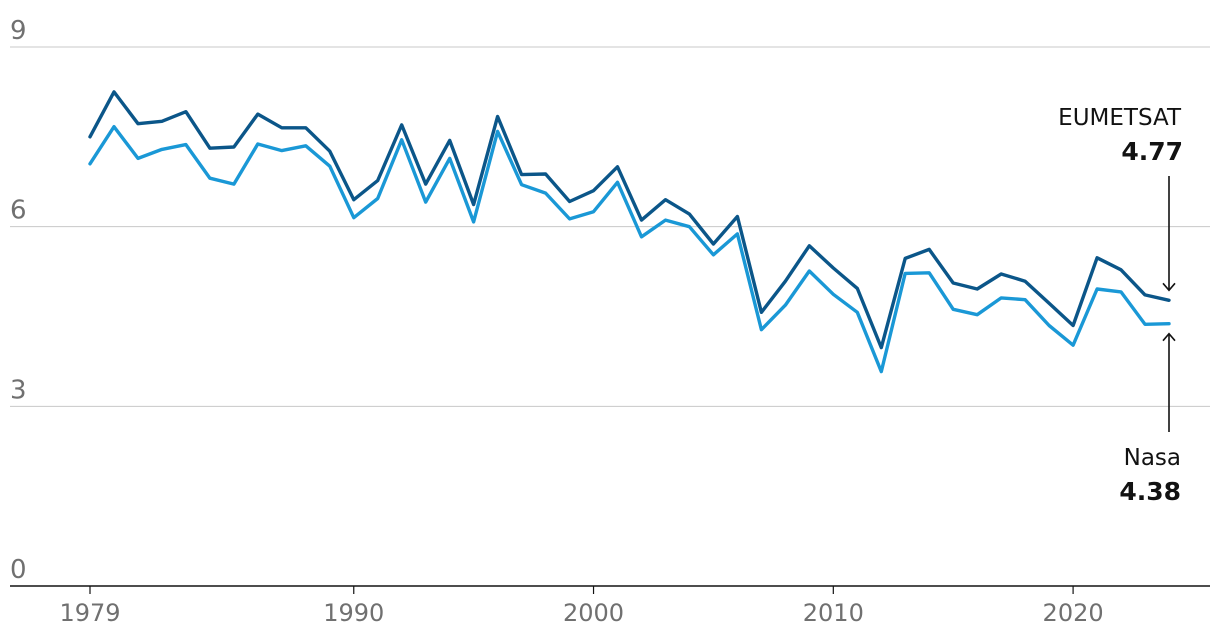 This screenshot has width=1220, height=644. What do you see at coordinates (1073, 613) in the screenshot?
I see `x-tick-label: 2020` at bounding box center [1073, 613].